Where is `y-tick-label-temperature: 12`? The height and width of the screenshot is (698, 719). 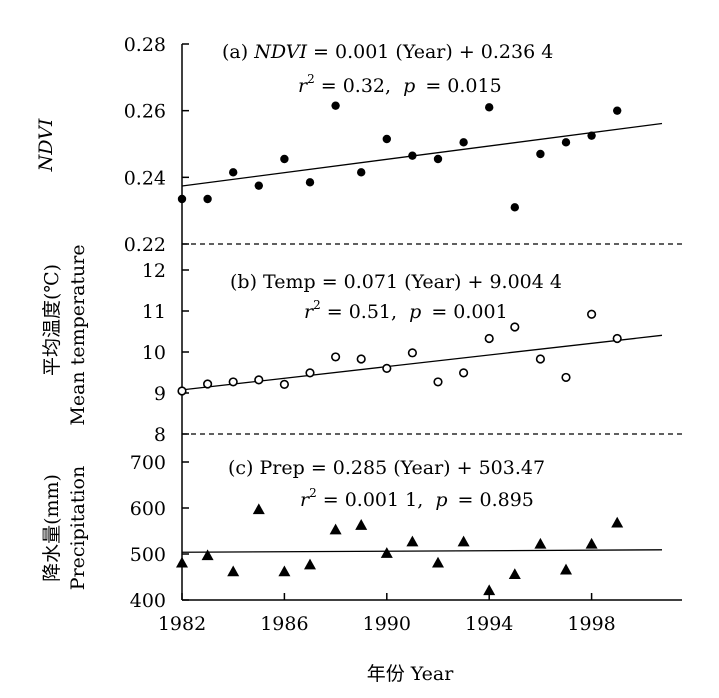
y-tick-label-temperature: 12 is located at coordinates (154, 271).